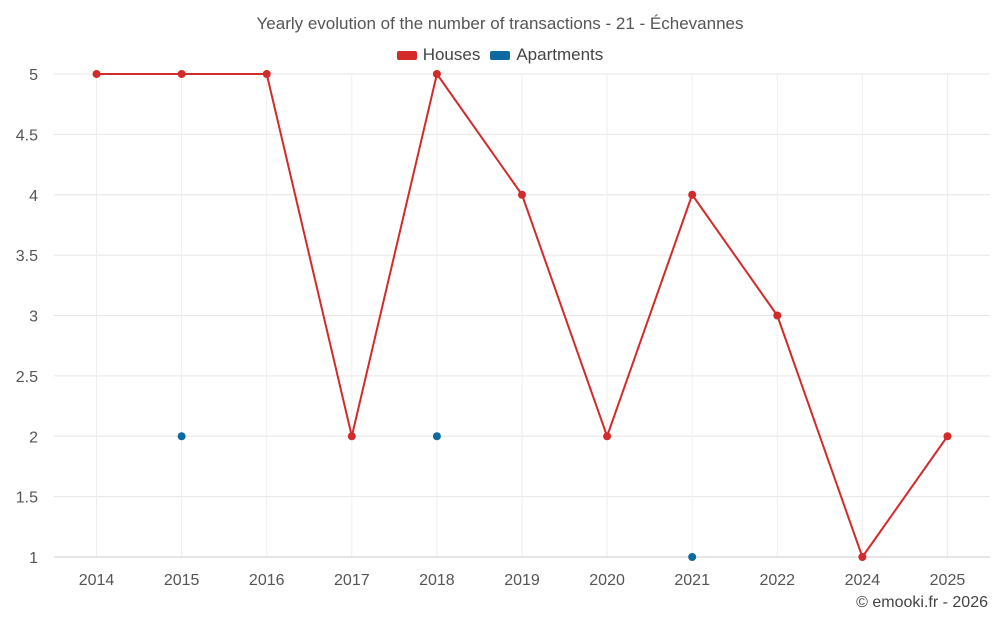 This screenshot has height=625, width=1000. Describe the element at coordinates (692, 580) in the screenshot. I see `x-tick-label: 2021` at that location.